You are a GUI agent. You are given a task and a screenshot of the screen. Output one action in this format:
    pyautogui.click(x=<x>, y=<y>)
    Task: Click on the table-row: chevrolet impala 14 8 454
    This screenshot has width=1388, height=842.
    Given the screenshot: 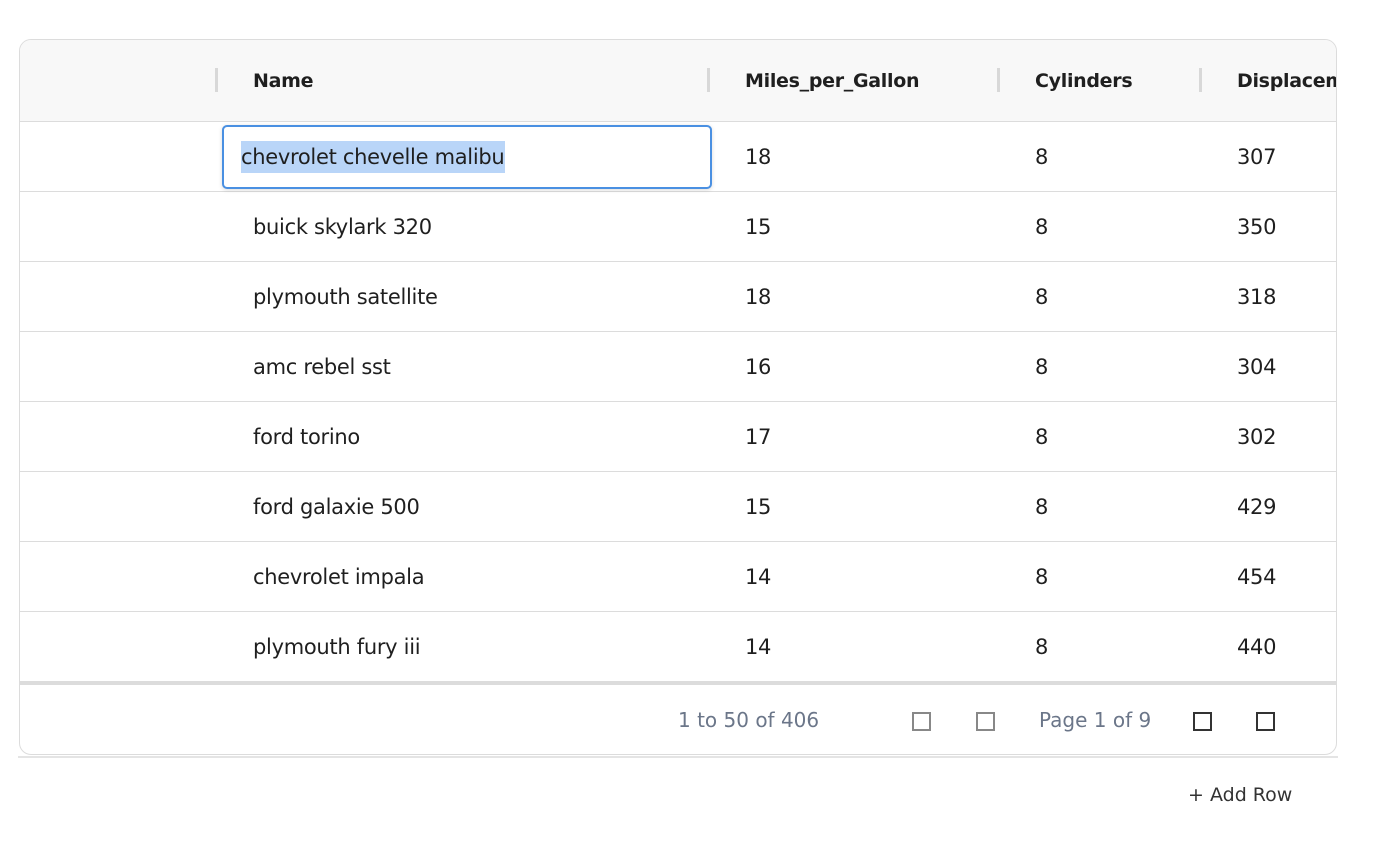 What is the action you would take?
    pyautogui.click(x=678, y=577)
    